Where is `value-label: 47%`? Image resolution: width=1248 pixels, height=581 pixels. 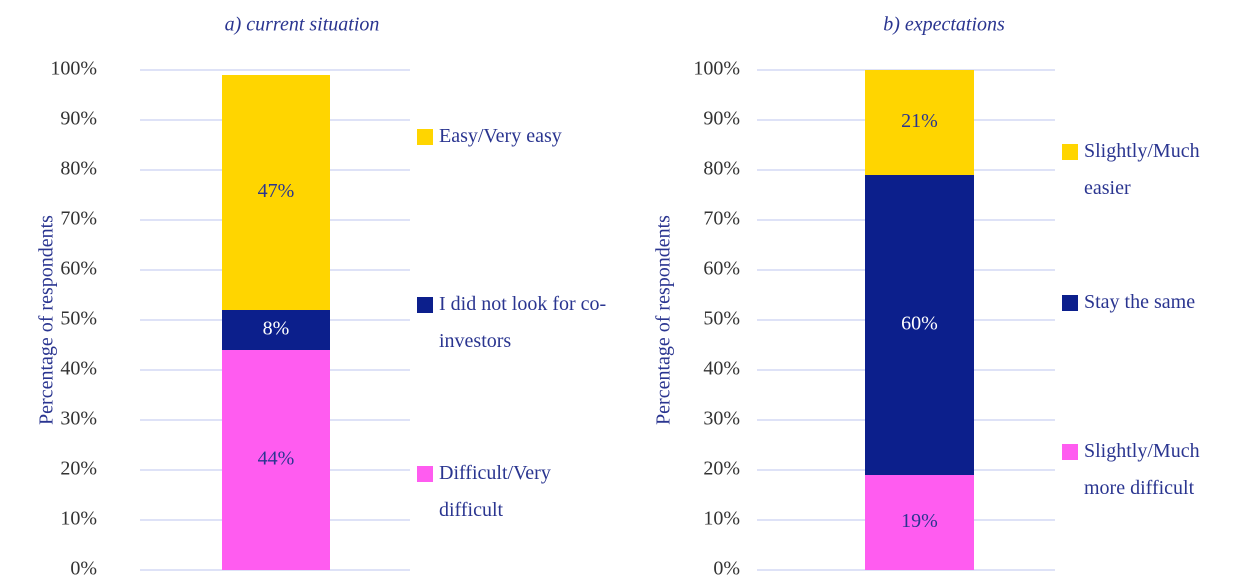
value-label: 47% is located at coordinates (276, 191).